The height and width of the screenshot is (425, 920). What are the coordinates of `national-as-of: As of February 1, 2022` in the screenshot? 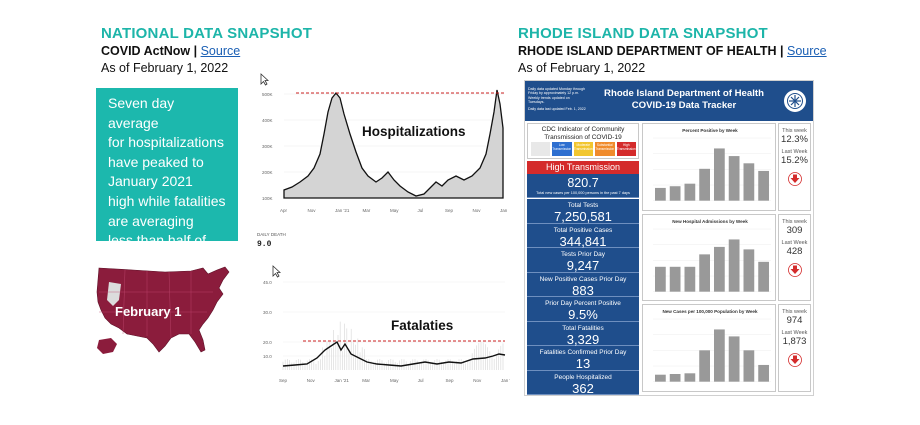 It's located at (165, 68).